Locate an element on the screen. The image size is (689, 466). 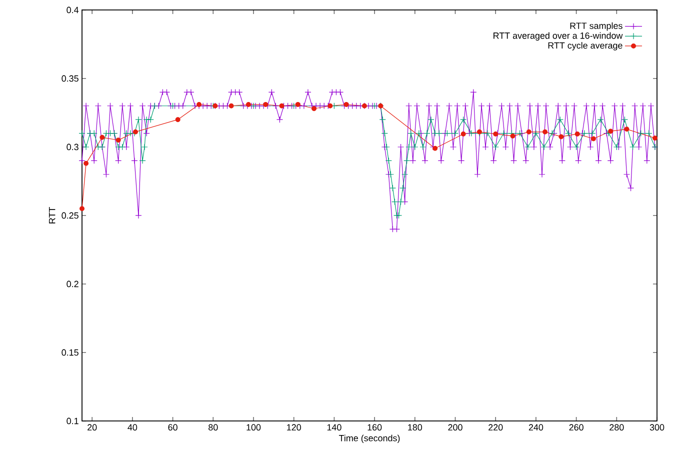
x-tick-label: 60 is located at coordinates (173, 427).